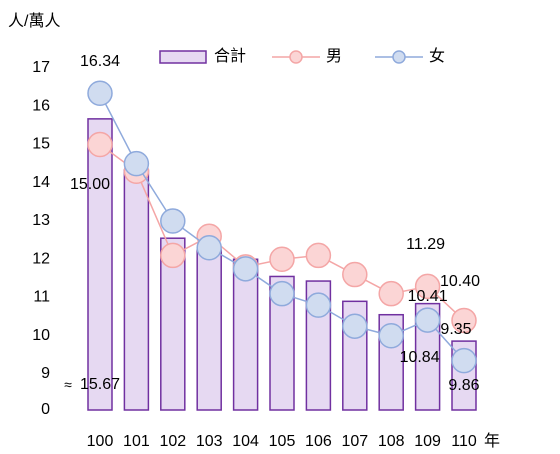 The width and height of the screenshot is (560, 454). What do you see at coordinates (455, 329) in the screenshot?
I see `value-label: 9.35` at bounding box center [455, 329].